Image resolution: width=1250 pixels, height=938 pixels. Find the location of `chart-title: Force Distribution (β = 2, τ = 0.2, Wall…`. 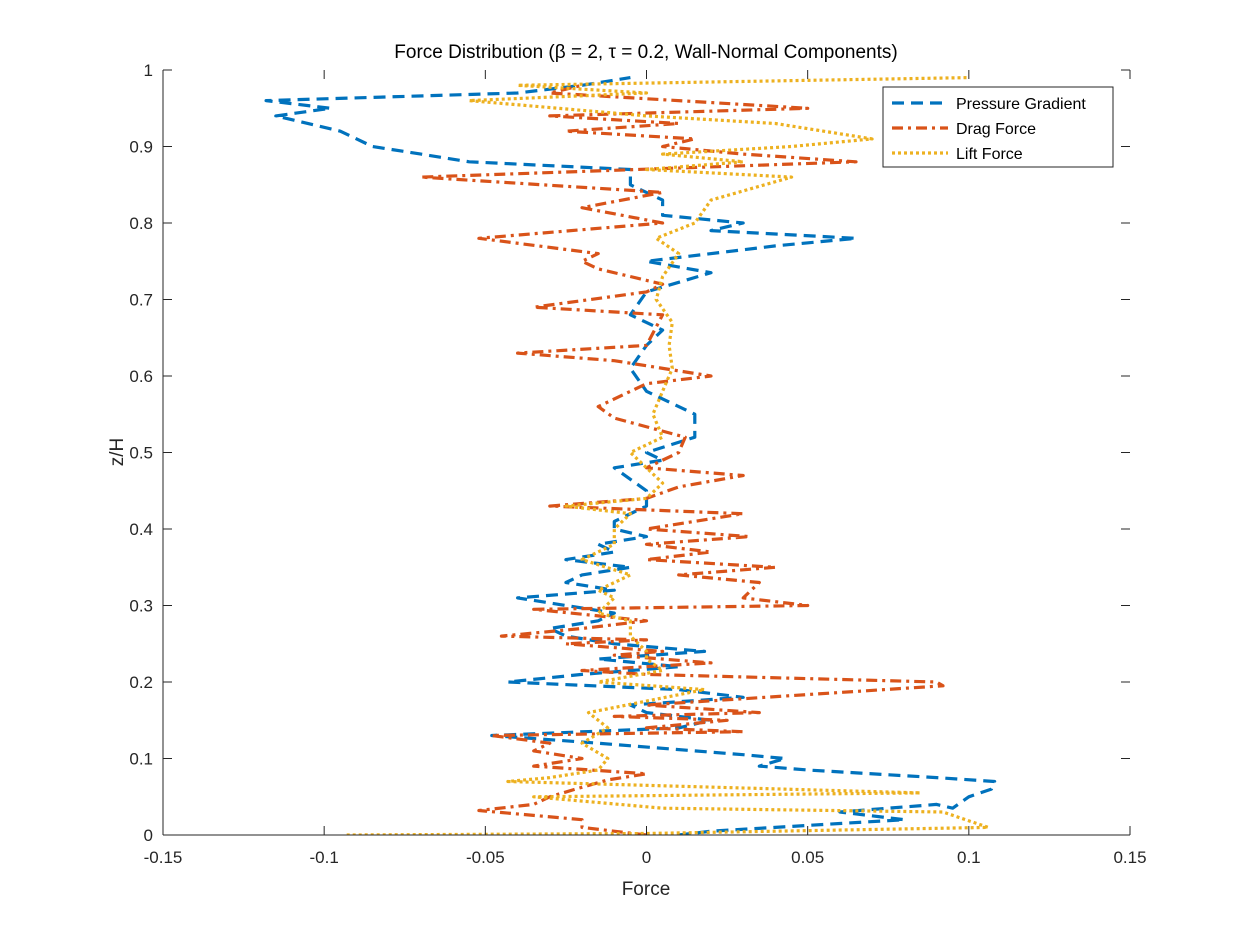

chart-title: Force Distribution (β = 2, τ = 0.2, Wall… is located at coordinates (645, 52).